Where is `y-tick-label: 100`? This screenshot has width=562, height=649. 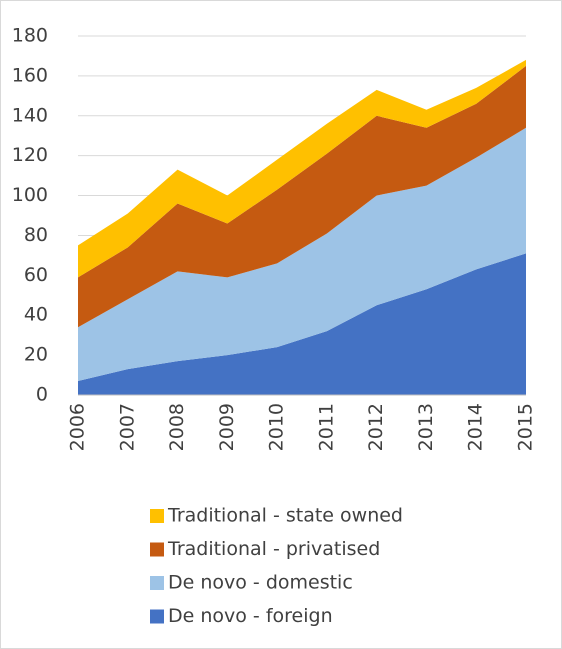 y-tick-label: 100 is located at coordinates (30, 195).